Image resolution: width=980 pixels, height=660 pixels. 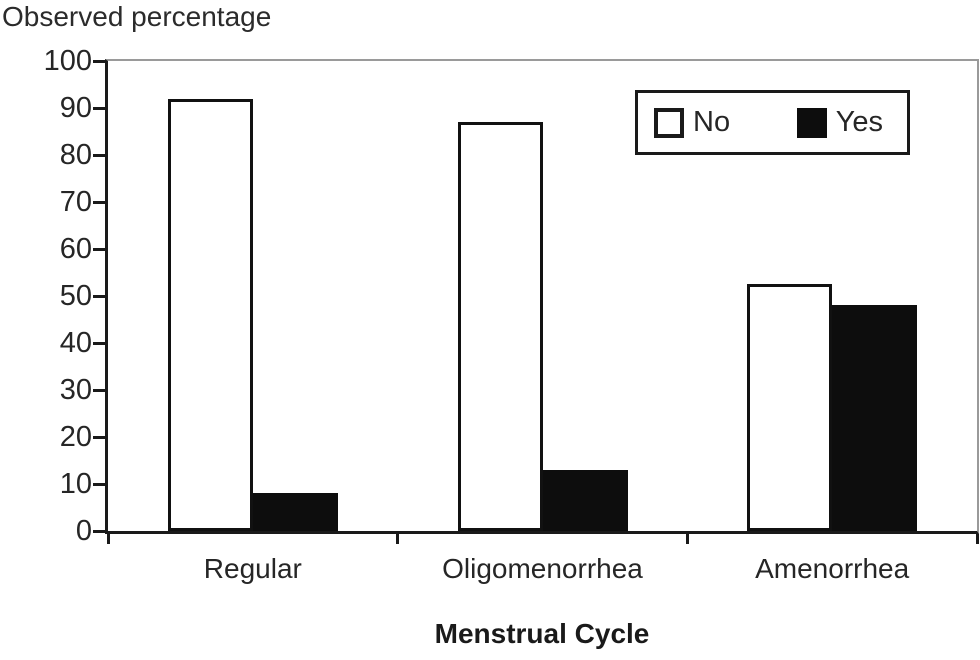 I want to click on legend-label: Yes, so click(x=859, y=122).